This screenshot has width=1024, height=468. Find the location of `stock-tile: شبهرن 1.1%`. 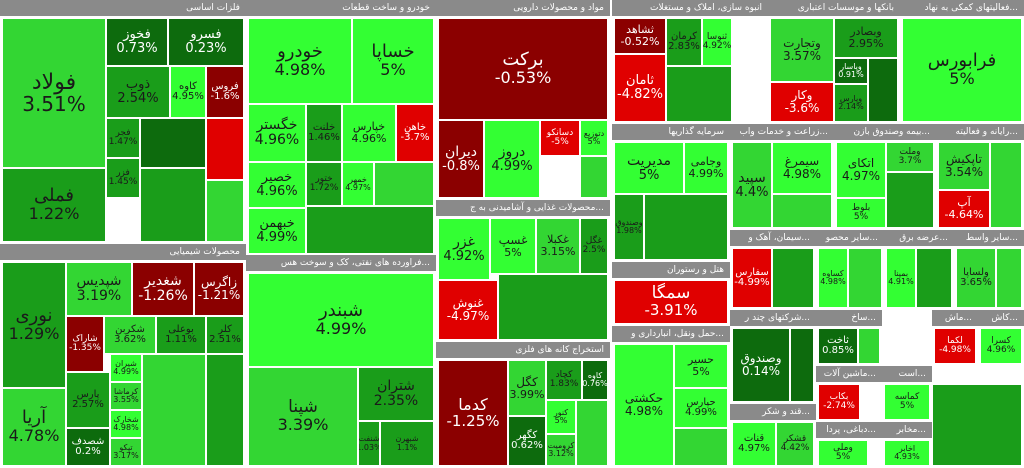

stock-tile: شبهرن 1.1% is located at coordinates (407, 443).